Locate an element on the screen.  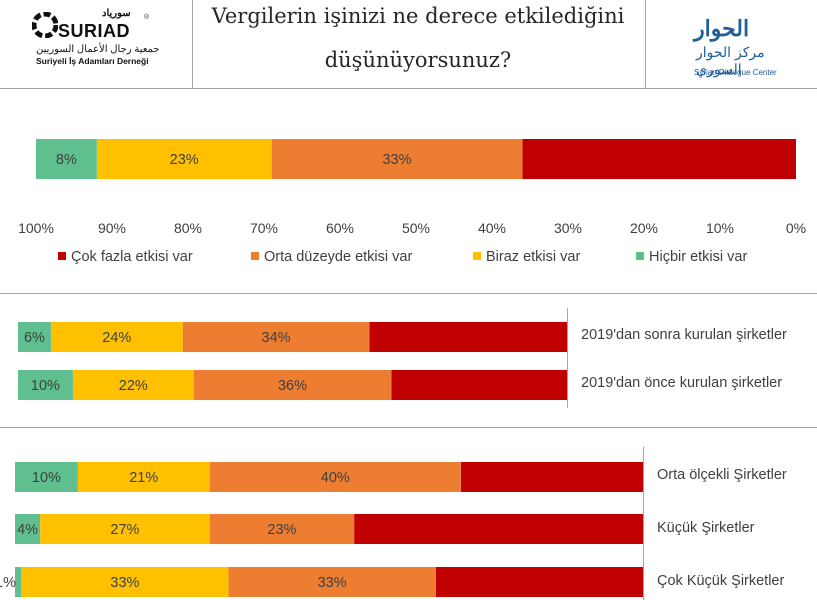
x-tick-label: 100% is located at coordinates (36, 228).